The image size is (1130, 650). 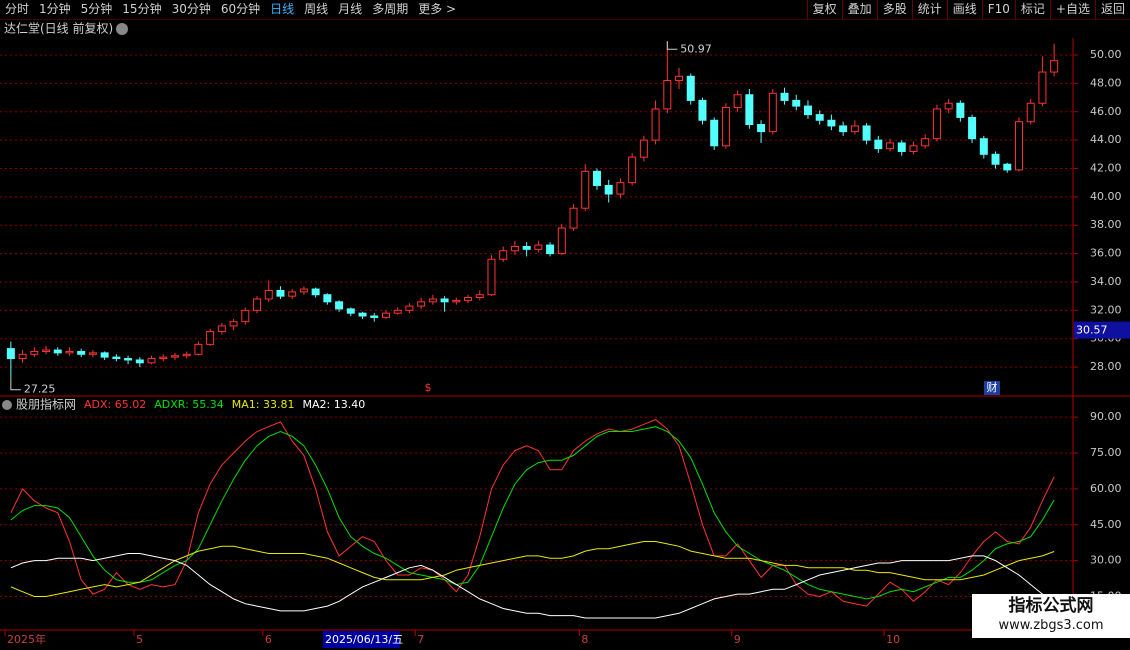 I want to click on annotation-arrow, so click(x=15, y=384).